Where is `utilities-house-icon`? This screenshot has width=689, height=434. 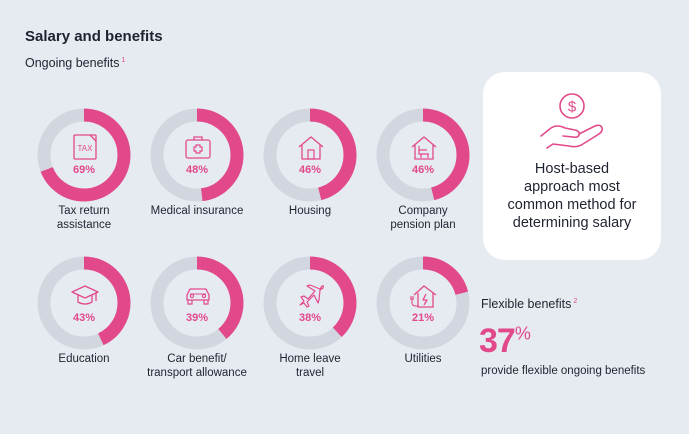
utilities-house-icon is located at coordinates (423, 296).